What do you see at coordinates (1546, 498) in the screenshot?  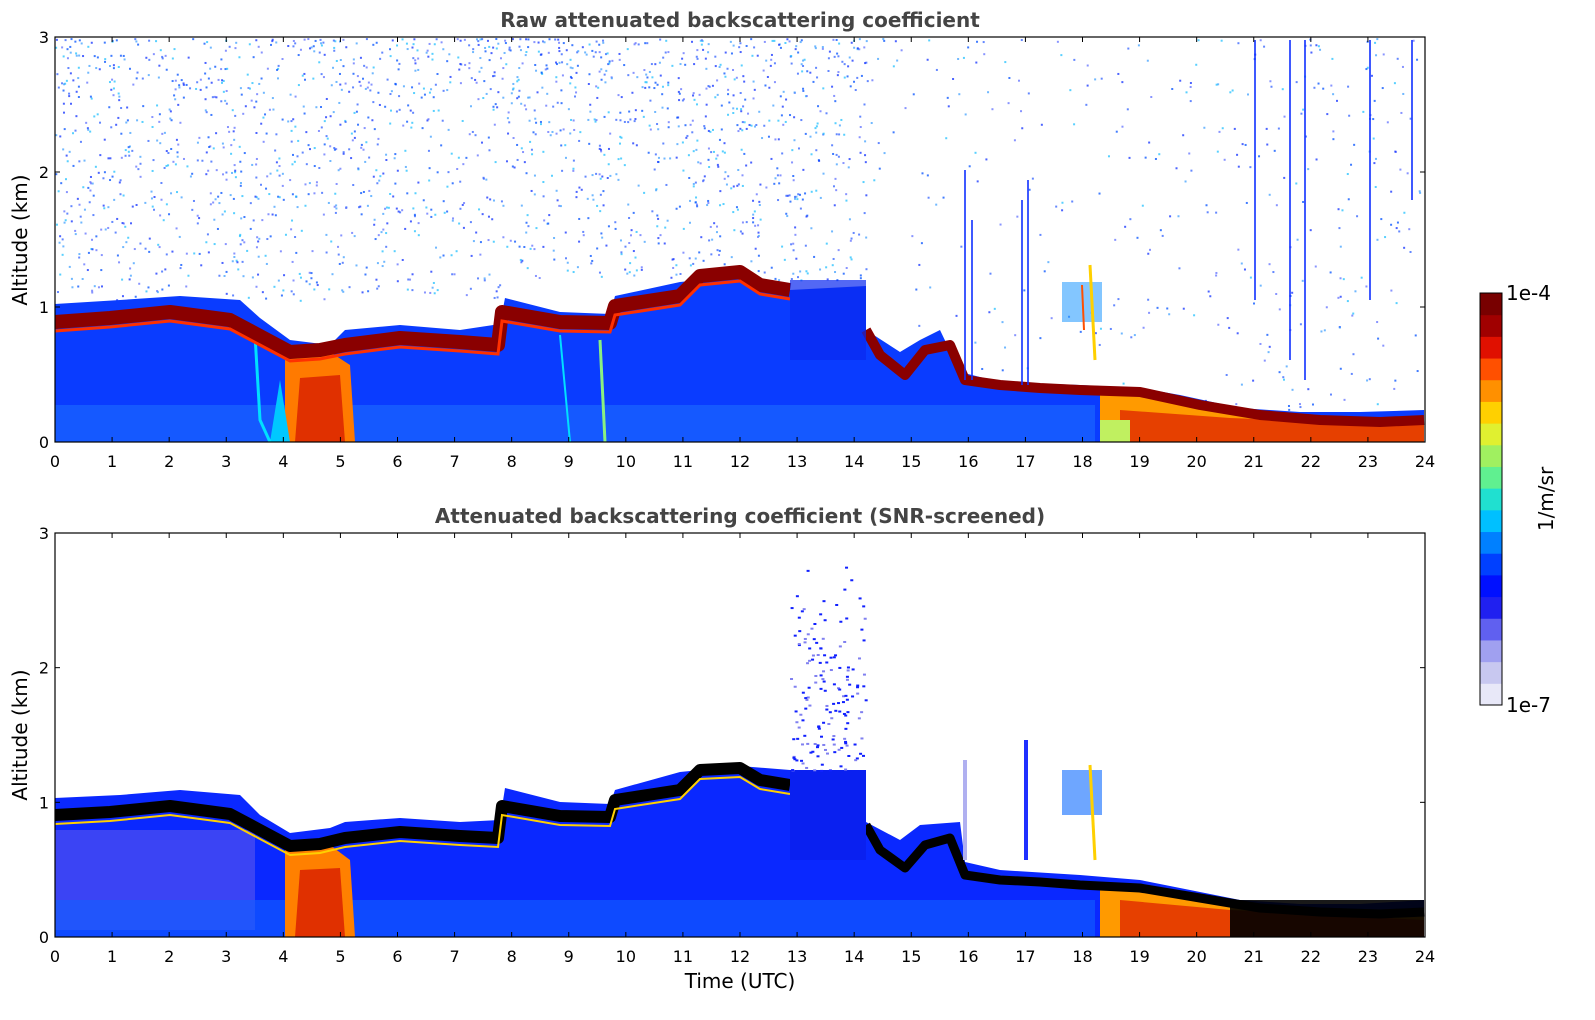 I see `colorbar-unit-label: 1/m/sr` at bounding box center [1546, 498].